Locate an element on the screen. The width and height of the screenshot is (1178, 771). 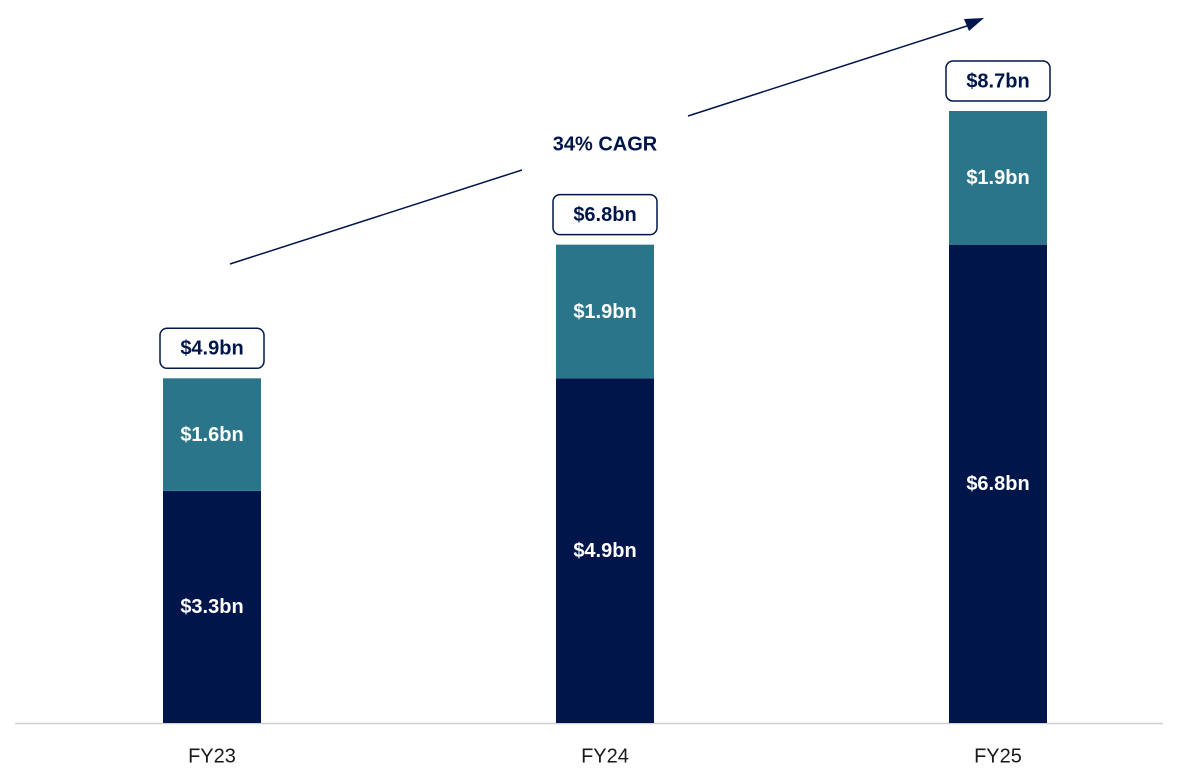
value-label: $6.8bn is located at coordinates (997, 484).